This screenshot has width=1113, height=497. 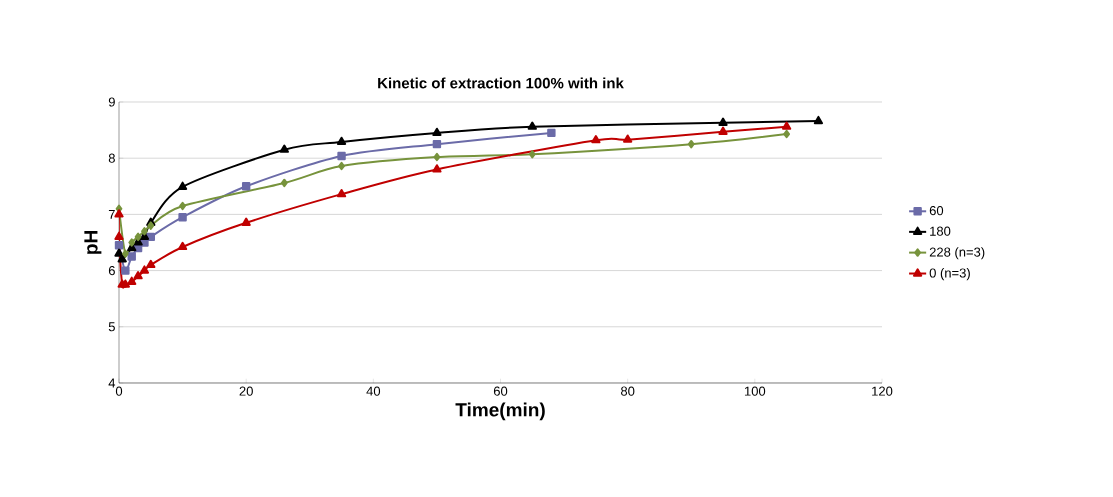 What do you see at coordinates (500, 411) in the screenshot?
I see `x-axis-title: Time(min)` at bounding box center [500, 411].